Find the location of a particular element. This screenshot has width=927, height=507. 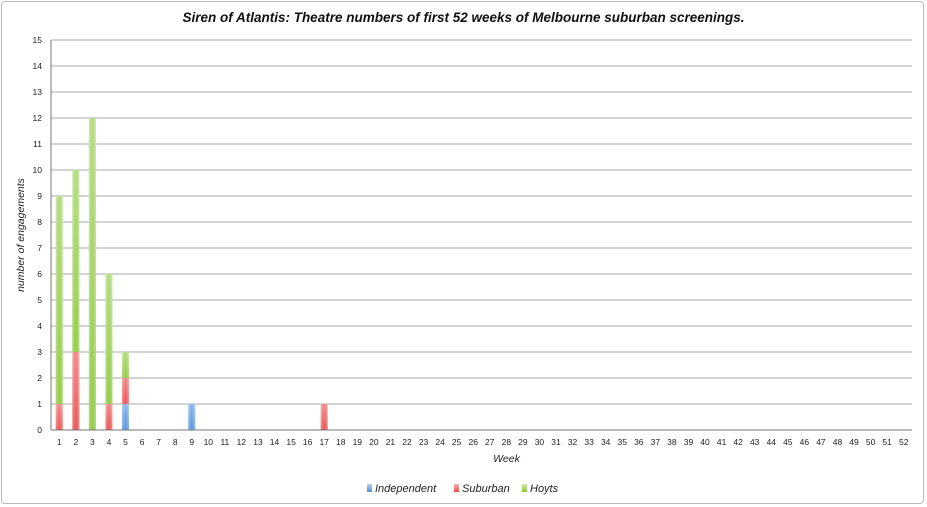

x-tick-label: 6 is located at coordinates (142, 442).